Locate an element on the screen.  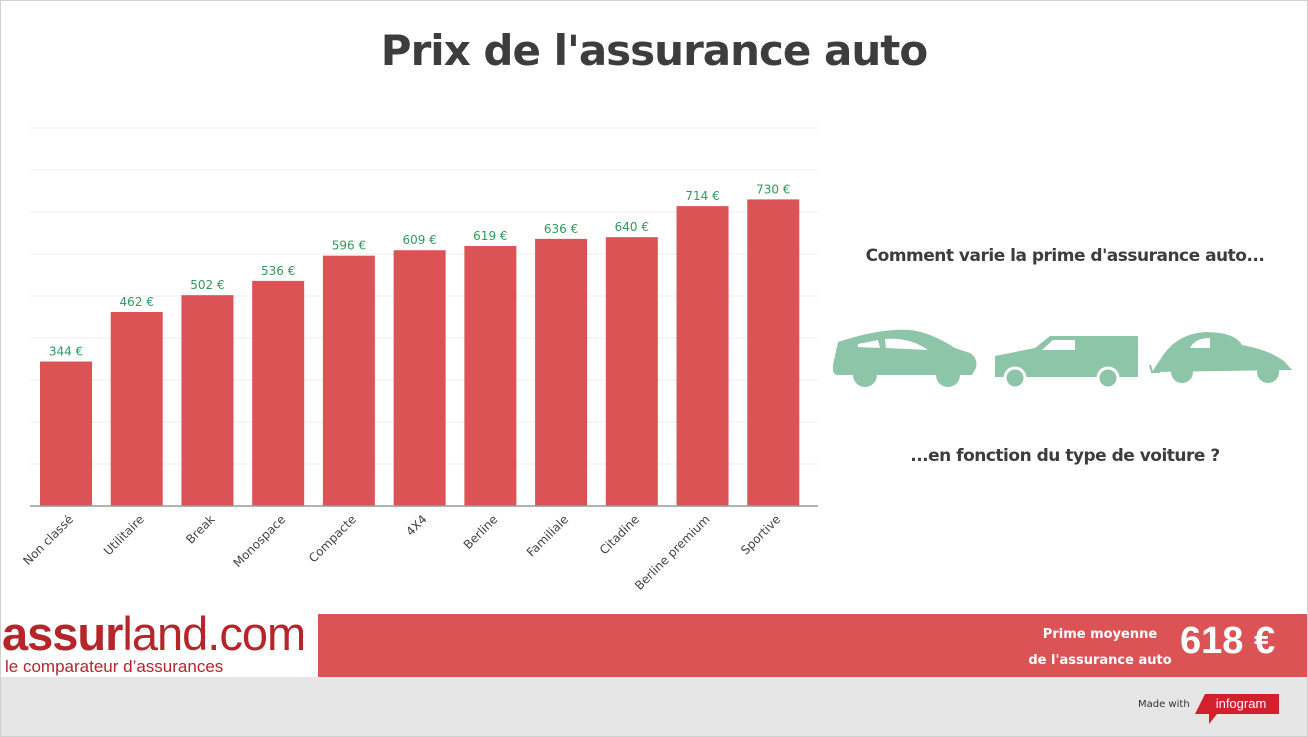
category-label: 4X4 is located at coordinates (416, 525).